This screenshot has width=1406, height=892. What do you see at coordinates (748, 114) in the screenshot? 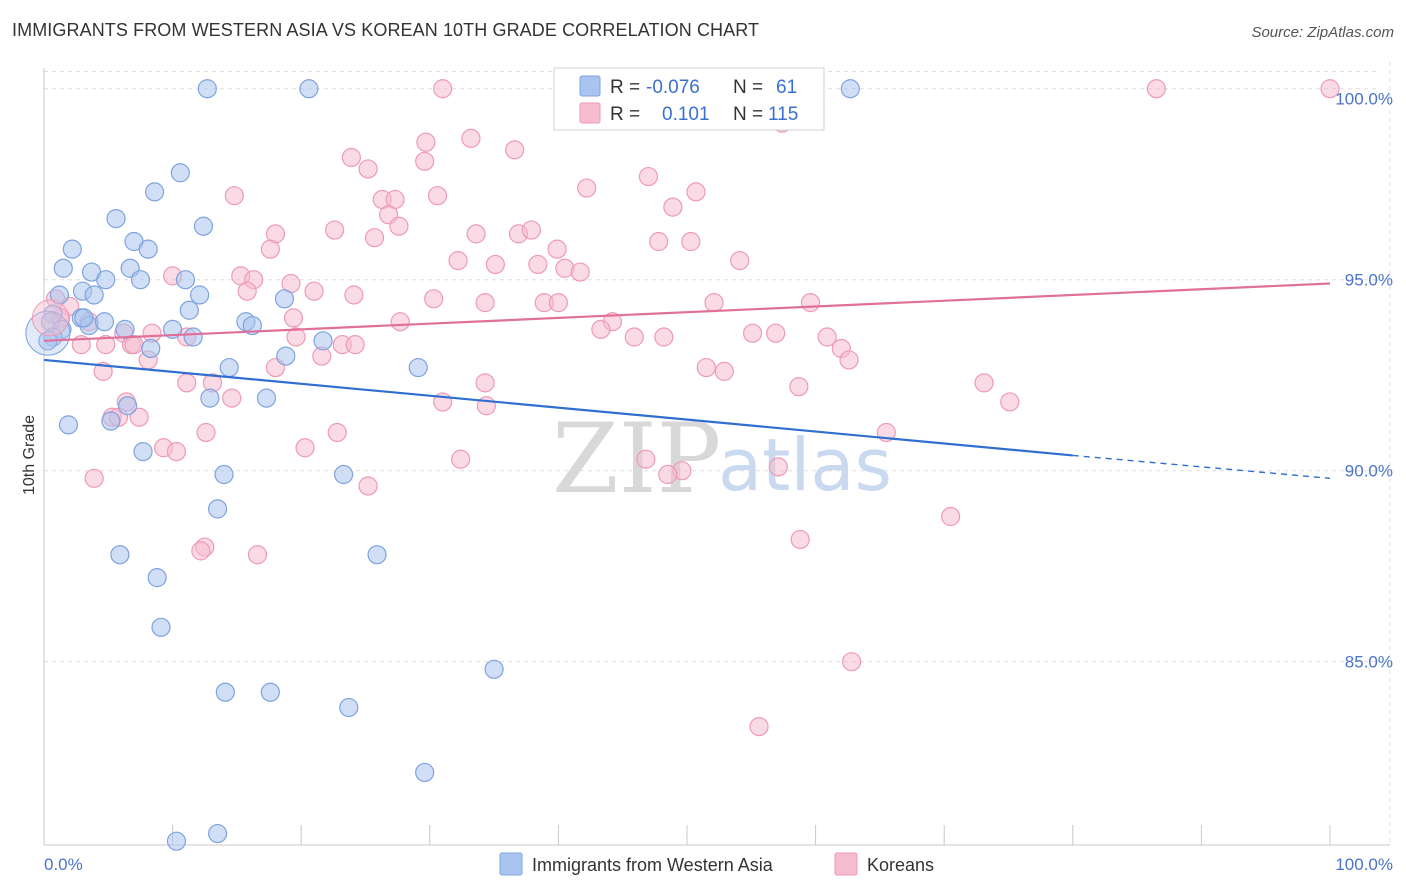
I see `stats-n-label-2: N =` at bounding box center [748, 114].